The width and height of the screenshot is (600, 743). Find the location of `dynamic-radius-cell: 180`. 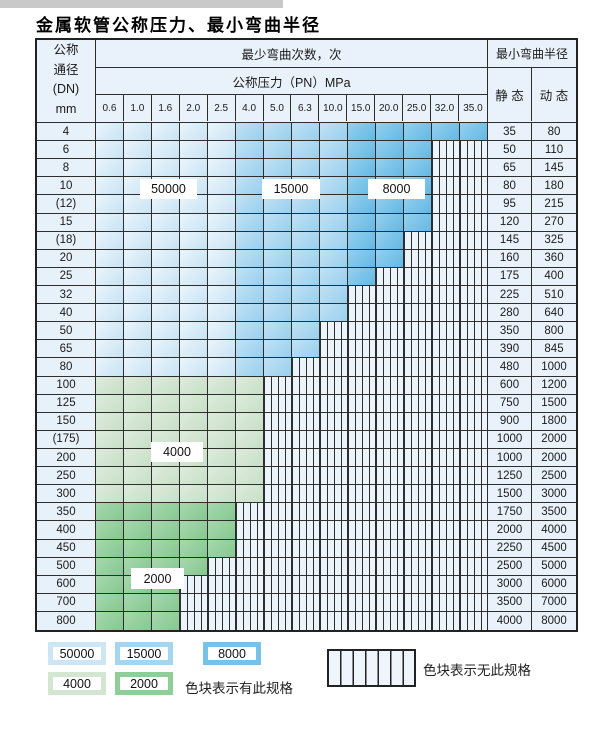

dynamic-radius-cell: 180 is located at coordinates (554, 186).